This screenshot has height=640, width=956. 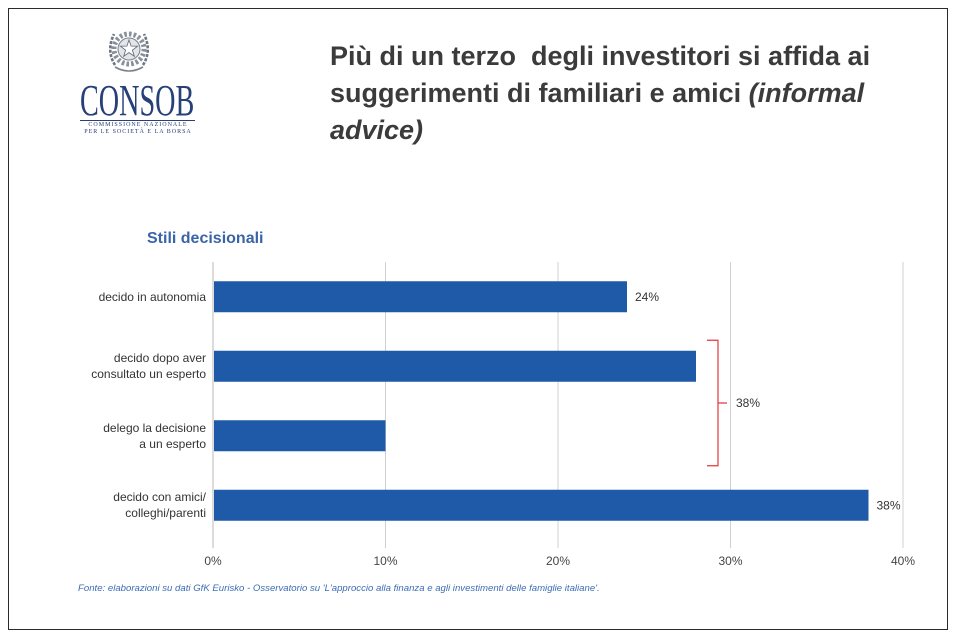 What do you see at coordinates (889, 505) in the screenshot?
I see `data-label-3: 38%` at bounding box center [889, 505].